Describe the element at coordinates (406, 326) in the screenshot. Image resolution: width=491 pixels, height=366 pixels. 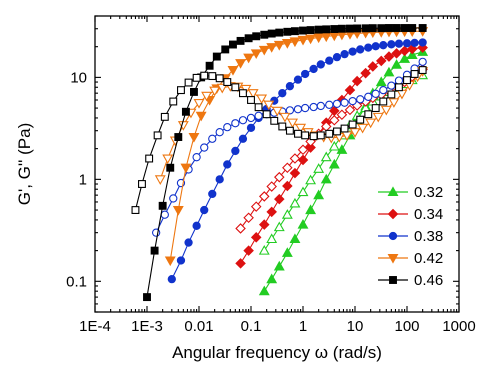
I see `x-tick-label: 100` at that location.